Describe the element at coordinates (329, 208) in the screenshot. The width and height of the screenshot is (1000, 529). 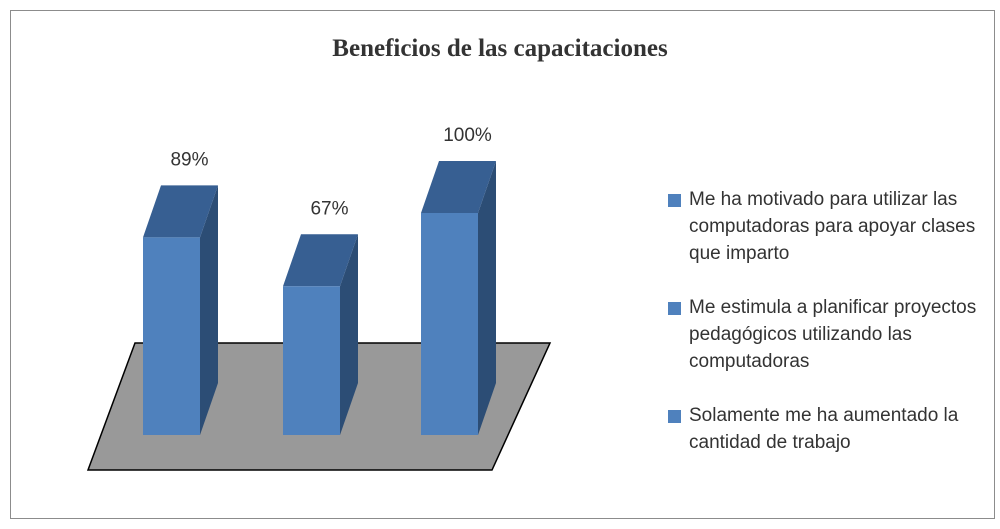
I see `value-label: 67%` at that location.